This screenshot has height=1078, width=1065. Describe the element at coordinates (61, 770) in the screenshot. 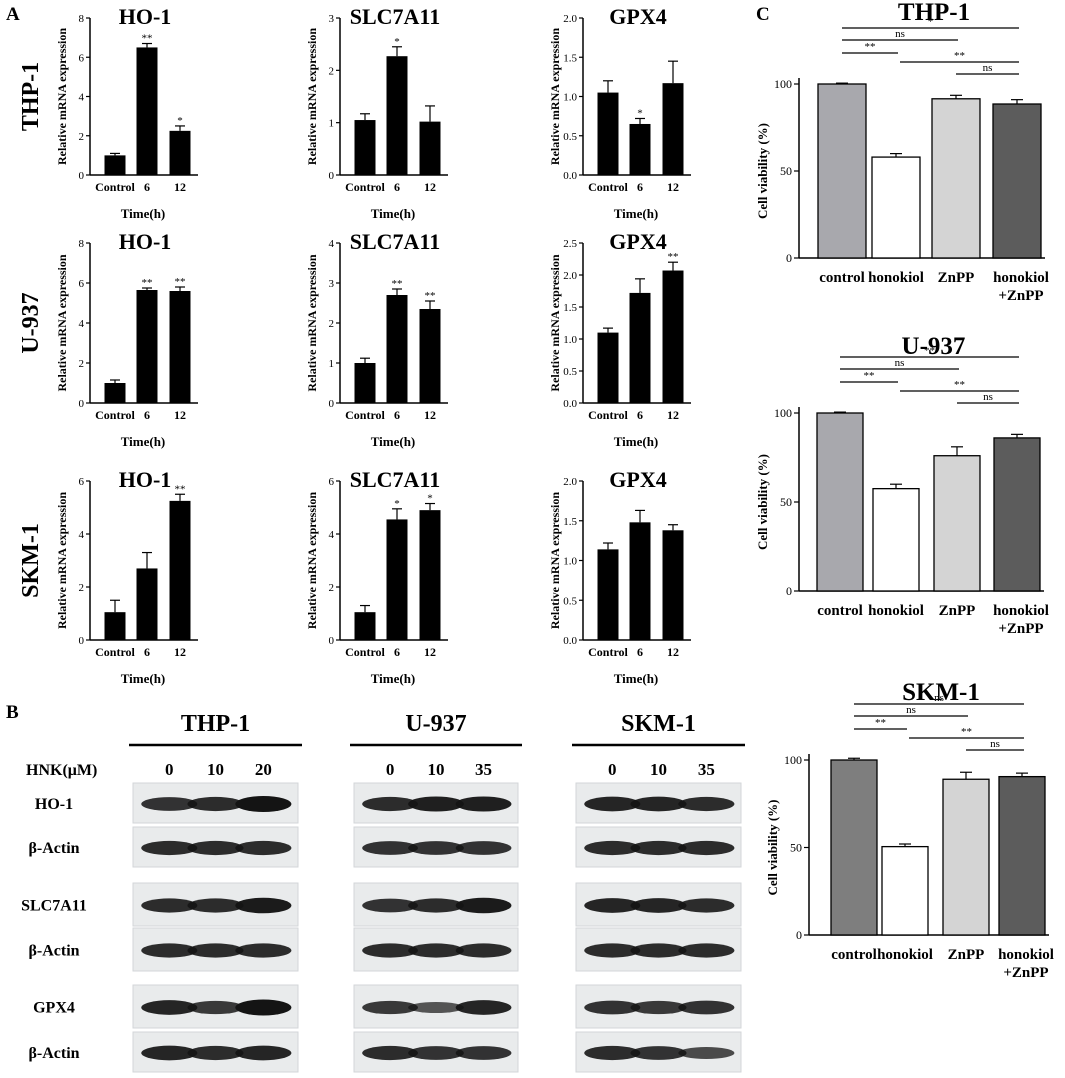

I see `hnk-label: HNK(μM)` at that location.